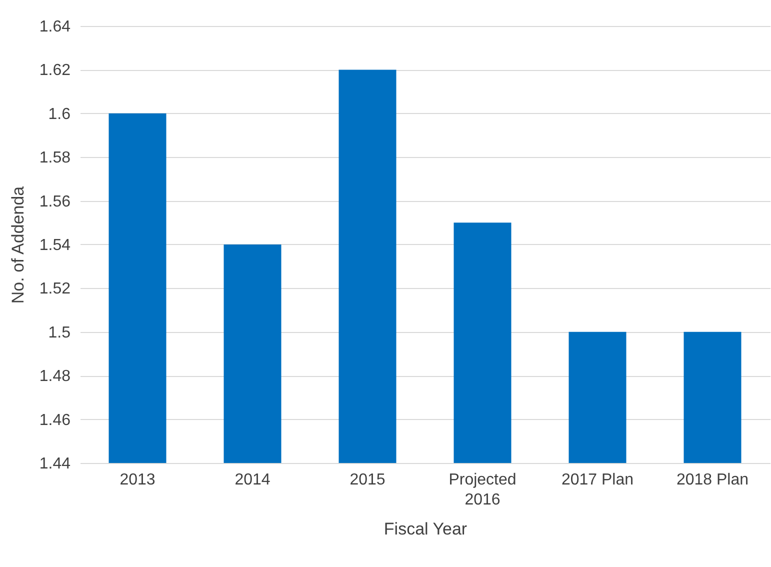  Describe the element at coordinates (368, 480) in the screenshot. I see `x-tick-label: 2015` at that location.